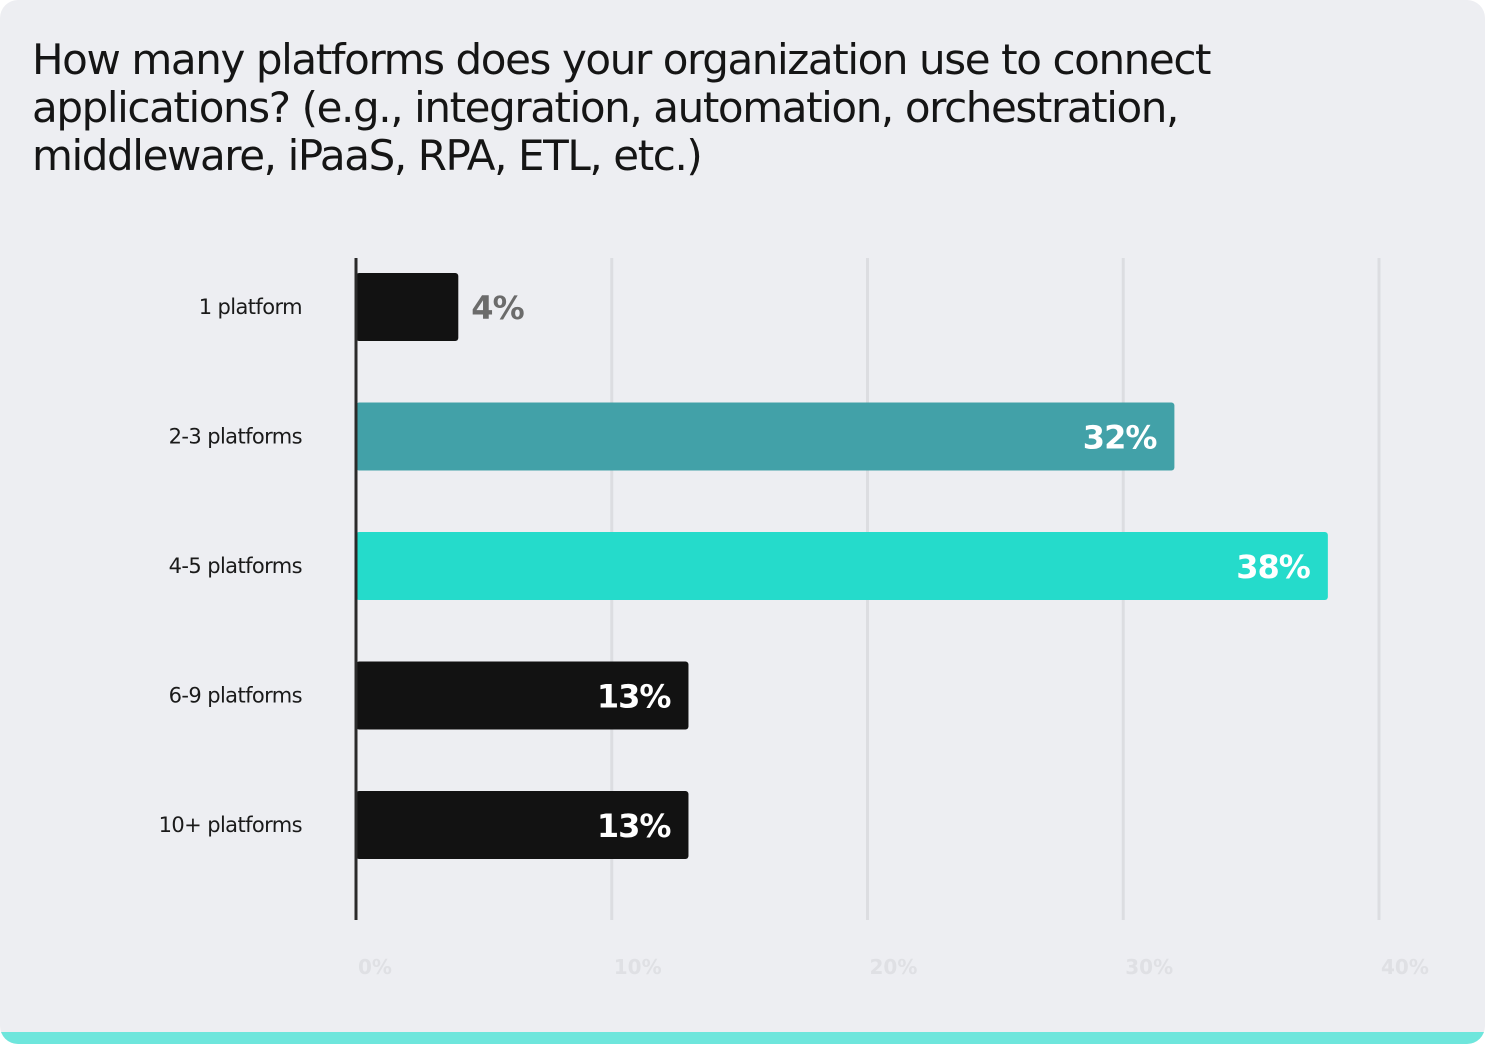 The height and width of the screenshot is (1044, 1485). Describe the element at coordinates (894, 967) in the screenshot. I see `x-tick-label: 20%` at that location.